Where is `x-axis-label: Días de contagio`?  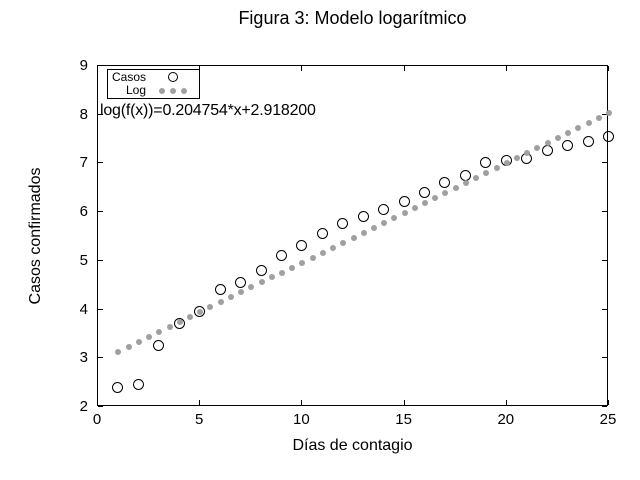
x-axis-label: Días de contagio is located at coordinates (352, 445).